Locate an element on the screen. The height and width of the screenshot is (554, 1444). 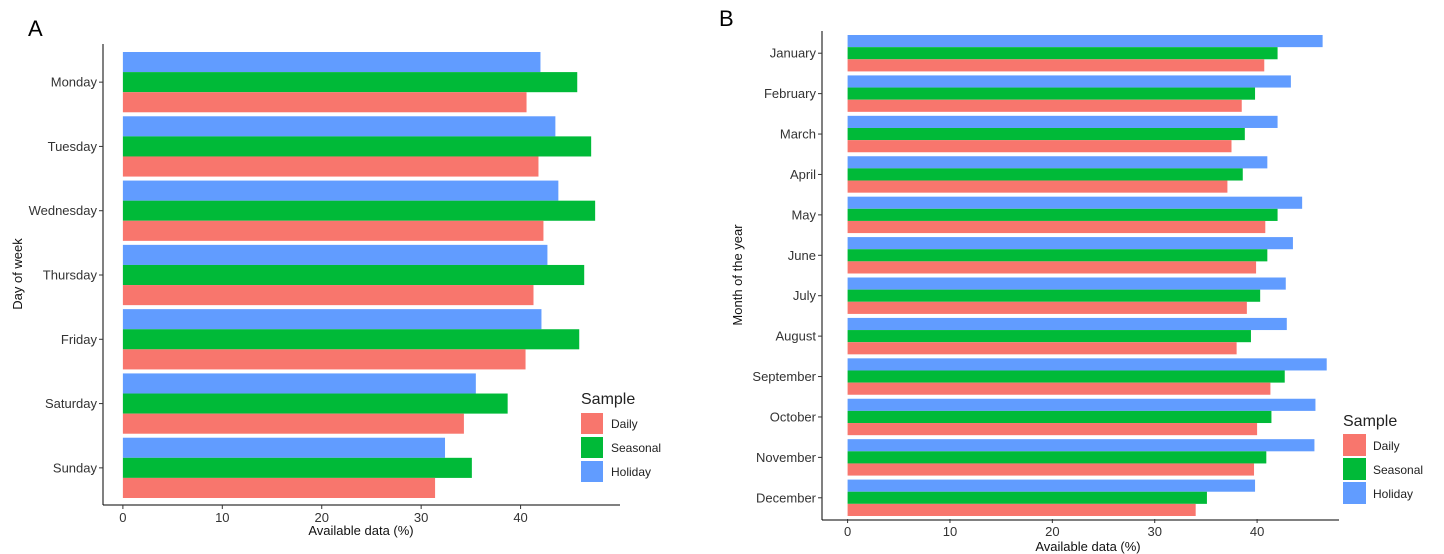
panel-b-bar-holiday-october is located at coordinates (1081, 404).